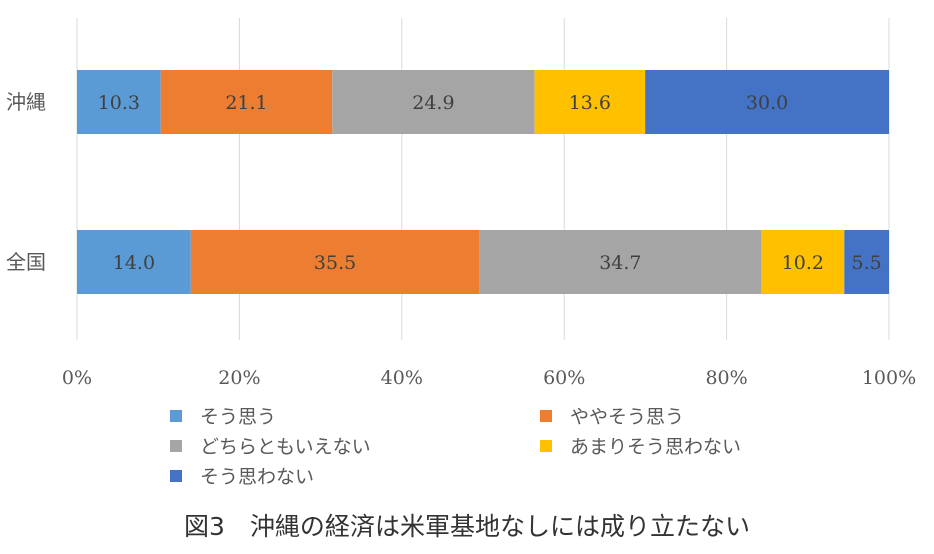  Describe the element at coordinates (77, 378) in the screenshot. I see `x-tick-label: 0%` at that location.